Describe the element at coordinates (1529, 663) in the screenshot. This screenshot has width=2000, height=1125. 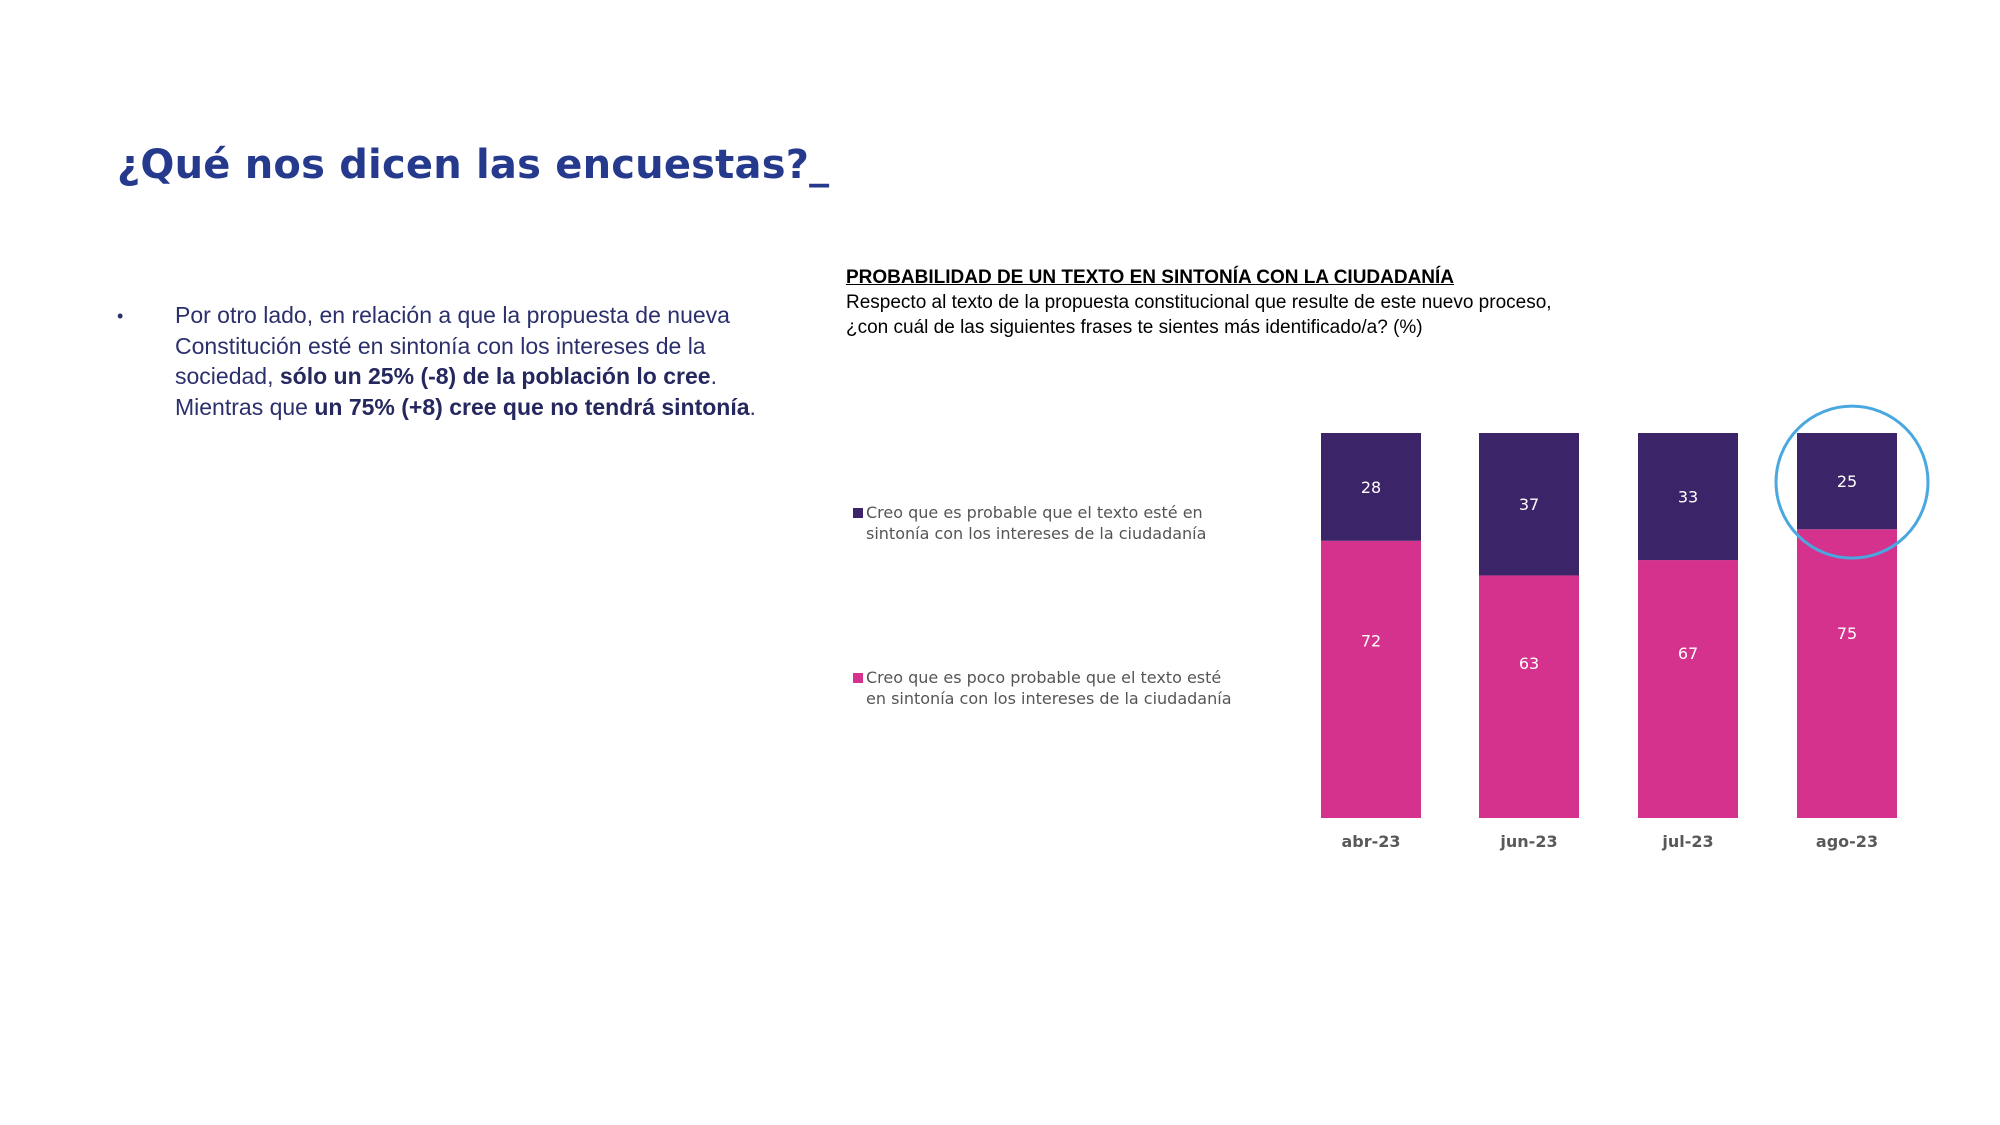
I see `data-label-poco-probable-jun-23: 63` at that location.